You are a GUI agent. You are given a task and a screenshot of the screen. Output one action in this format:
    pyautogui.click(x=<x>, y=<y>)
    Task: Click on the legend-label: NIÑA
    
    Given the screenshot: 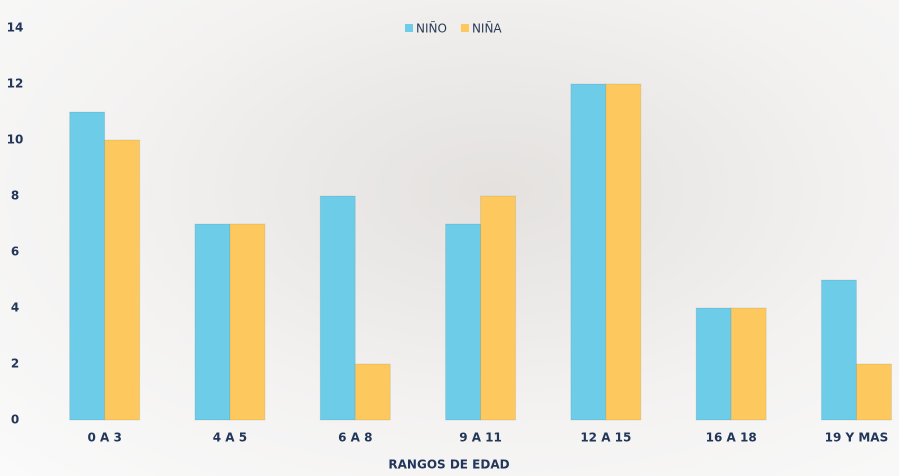 What is the action you would take?
    pyautogui.click(x=487, y=28)
    